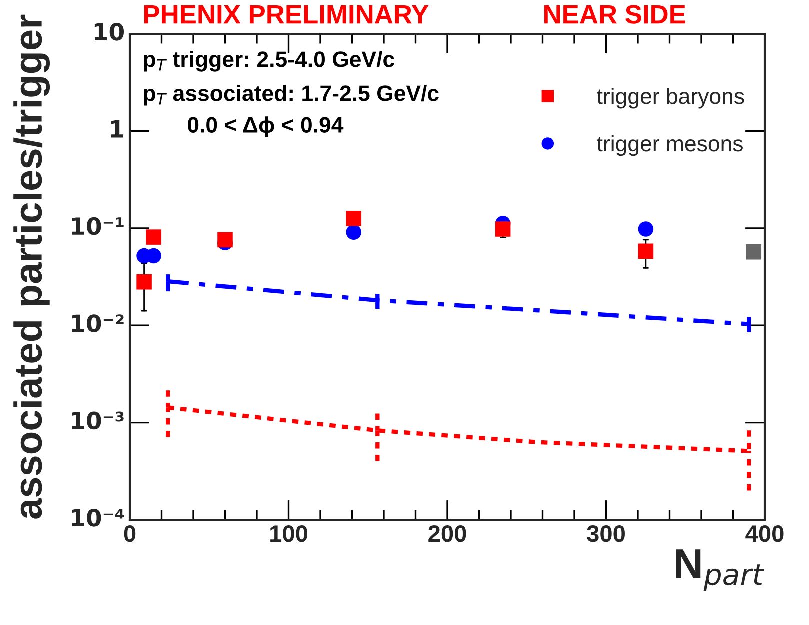 This screenshot has height=625, width=809. Describe the element at coordinates (765, 533) in the screenshot. I see `x-tick-label: 400` at that location.